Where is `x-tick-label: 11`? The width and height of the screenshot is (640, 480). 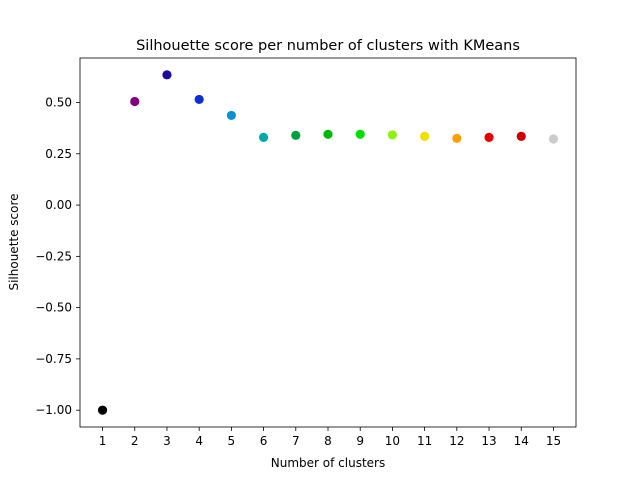
x-tick-label: 11 is located at coordinates (424, 441).